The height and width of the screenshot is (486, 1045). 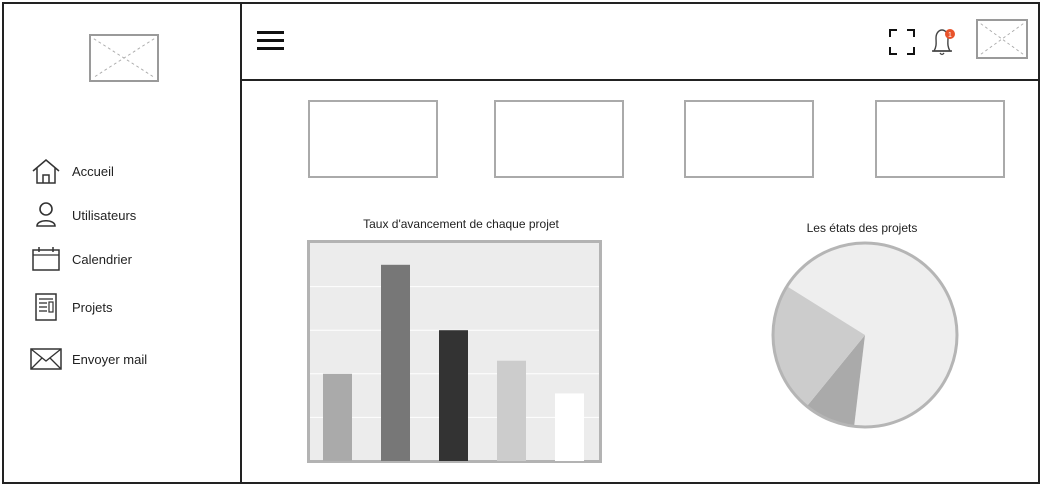 What do you see at coordinates (92, 307) in the screenshot?
I see `sidebar-item-label: Projets` at bounding box center [92, 307].